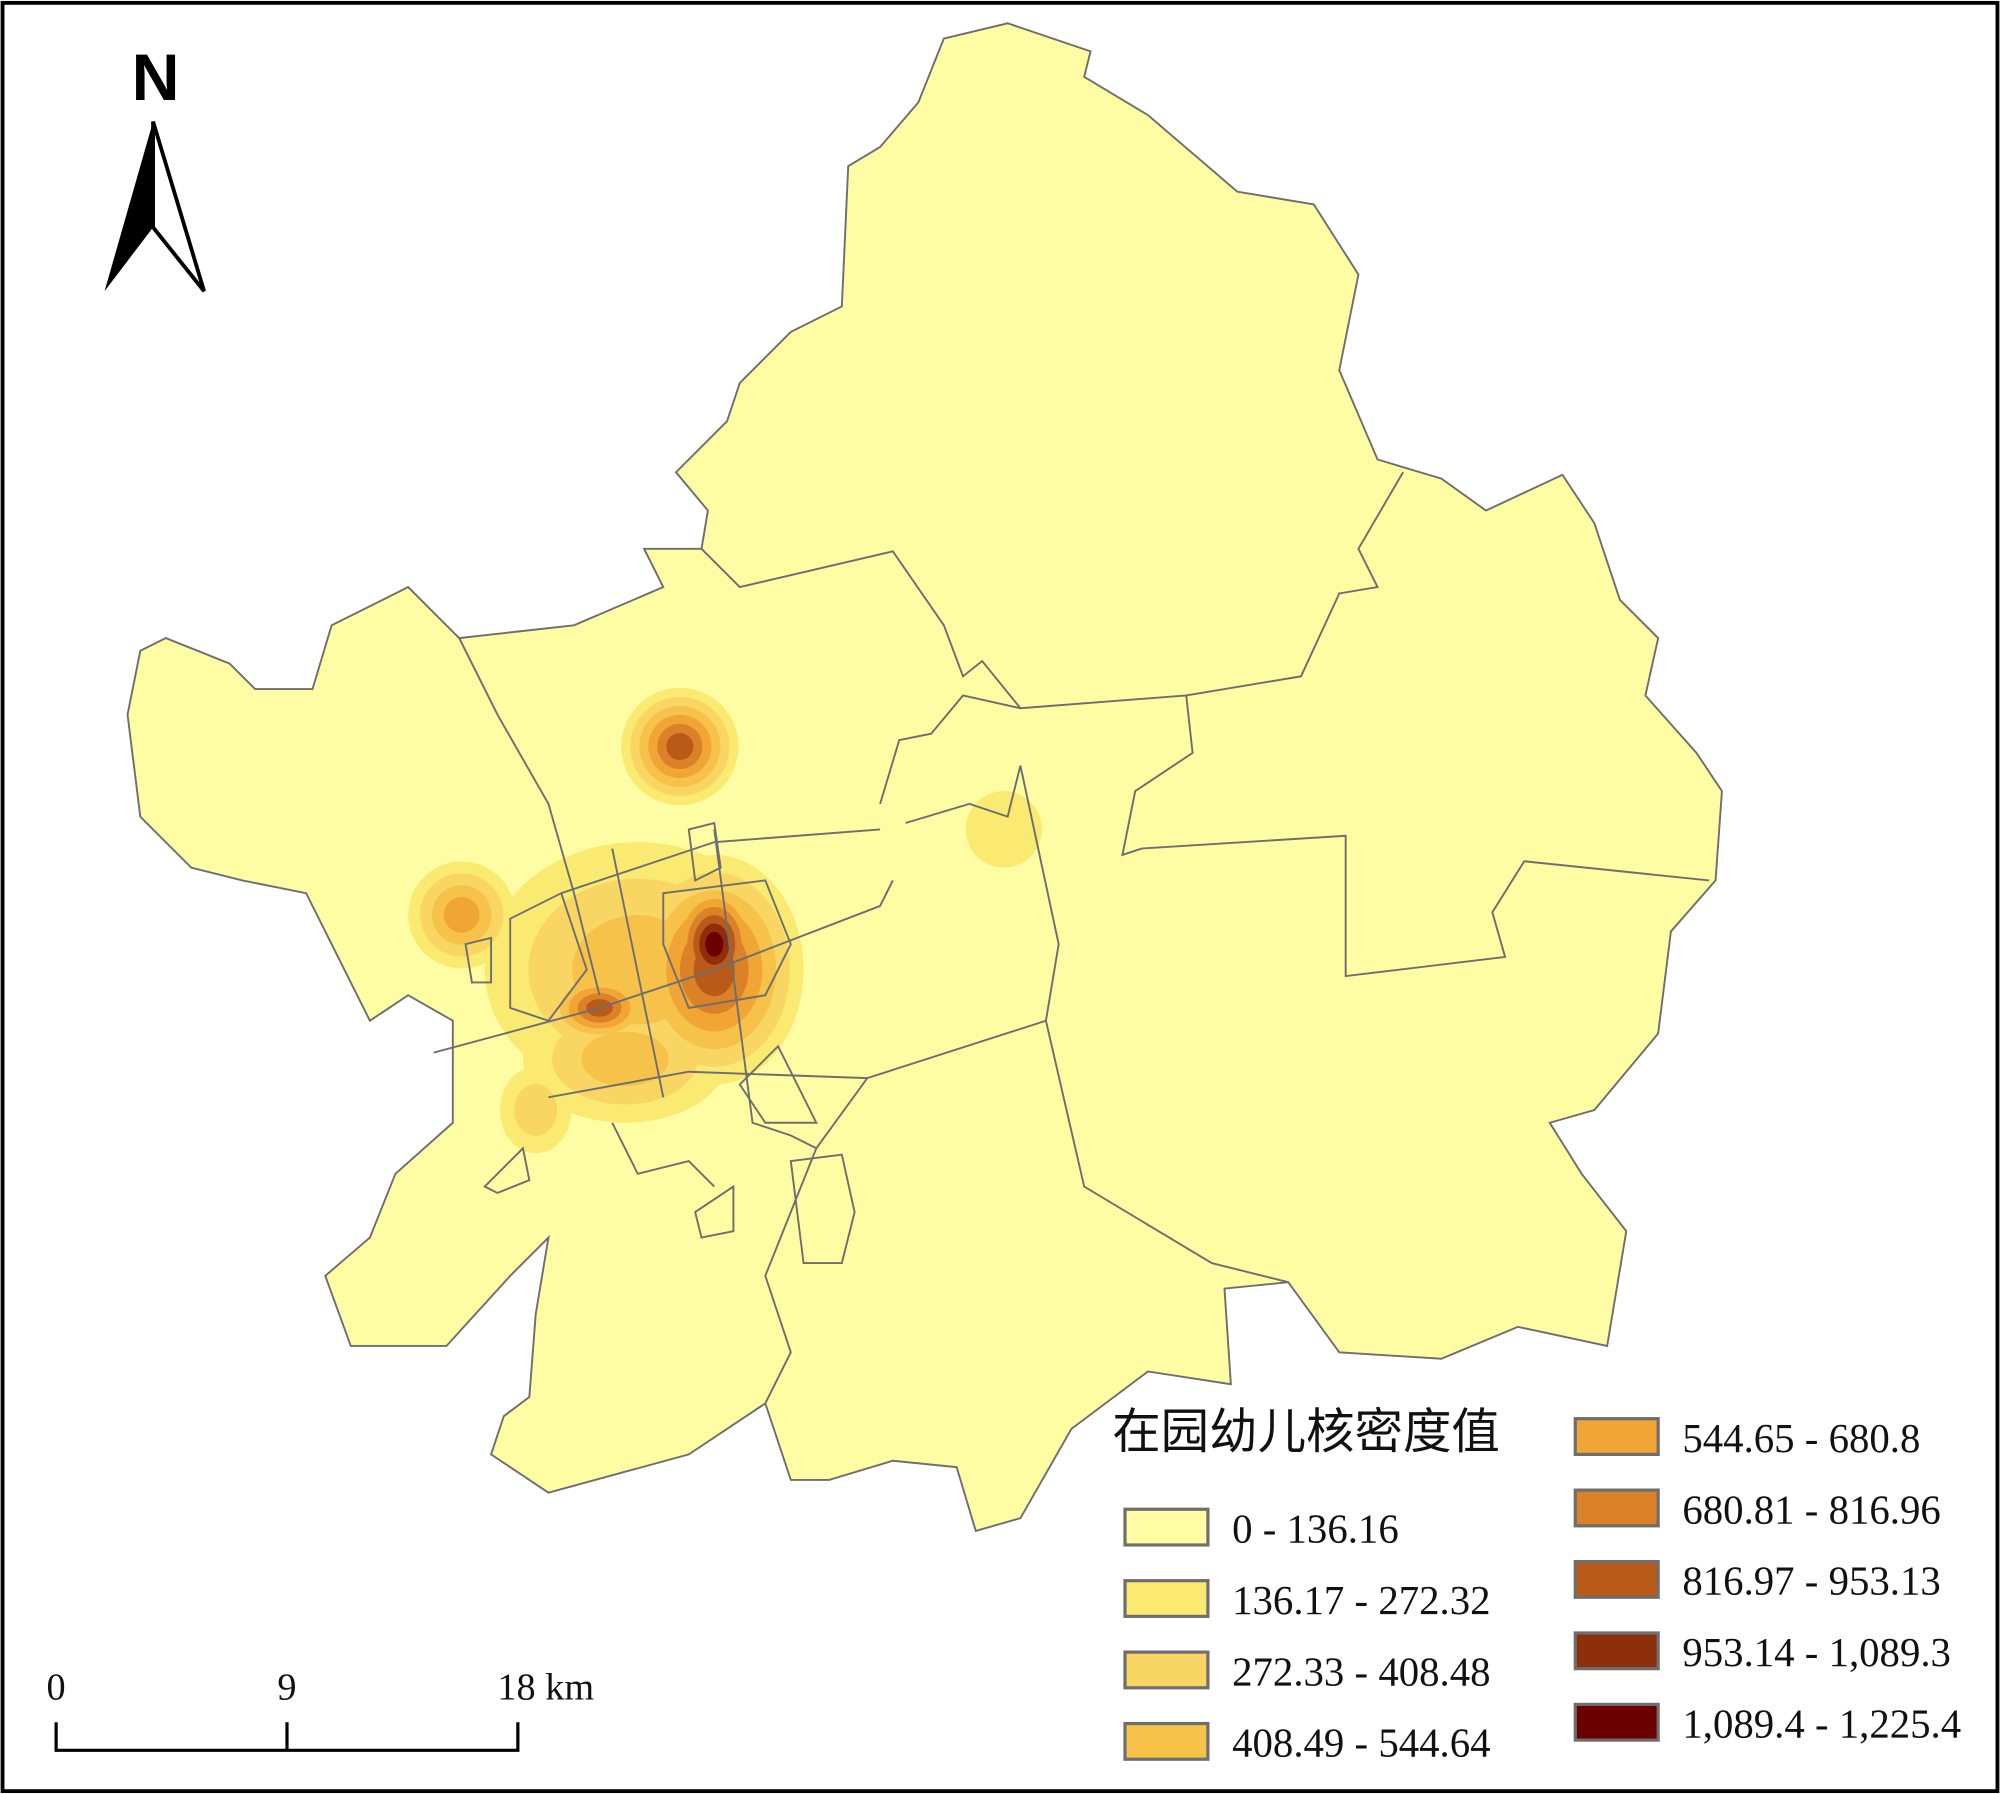 The image size is (2000, 1794). I want to click on legend-label: 408.49 - 544.64, so click(1361, 1743).